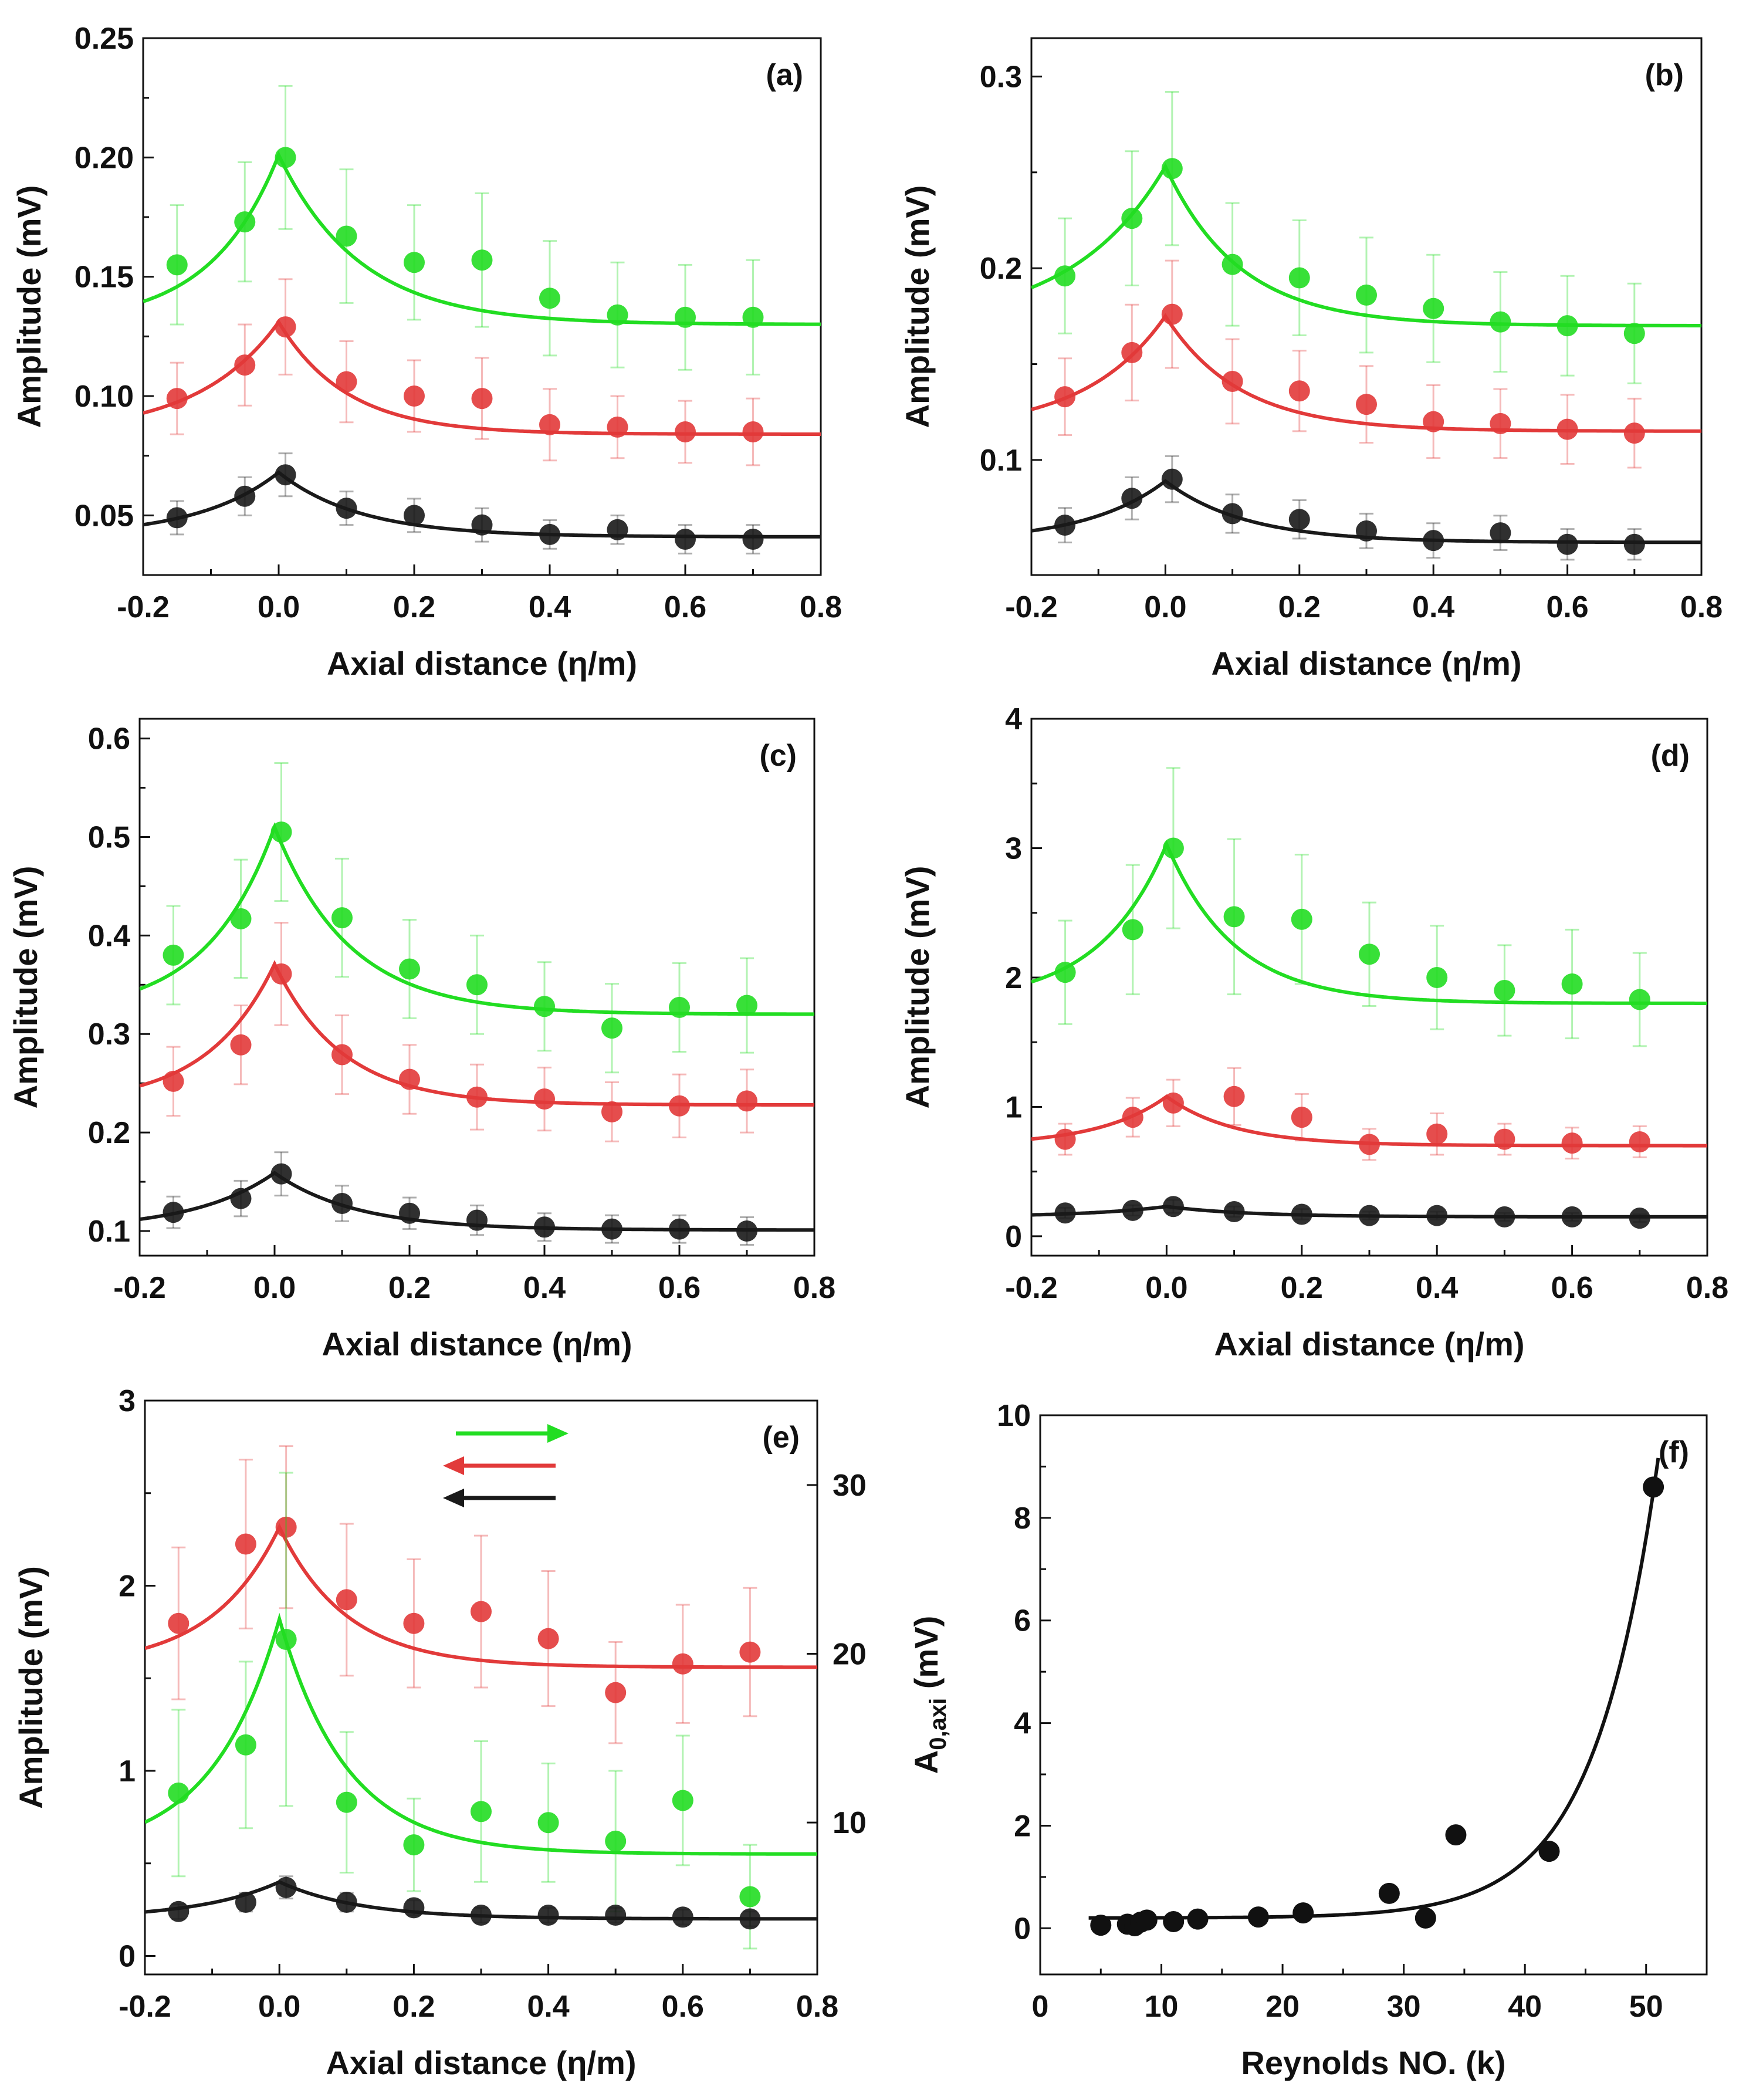 Image resolution: width=1746 pixels, height=2100 pixels. I want to click on y-tick-label: 2, so click(127, 1586).